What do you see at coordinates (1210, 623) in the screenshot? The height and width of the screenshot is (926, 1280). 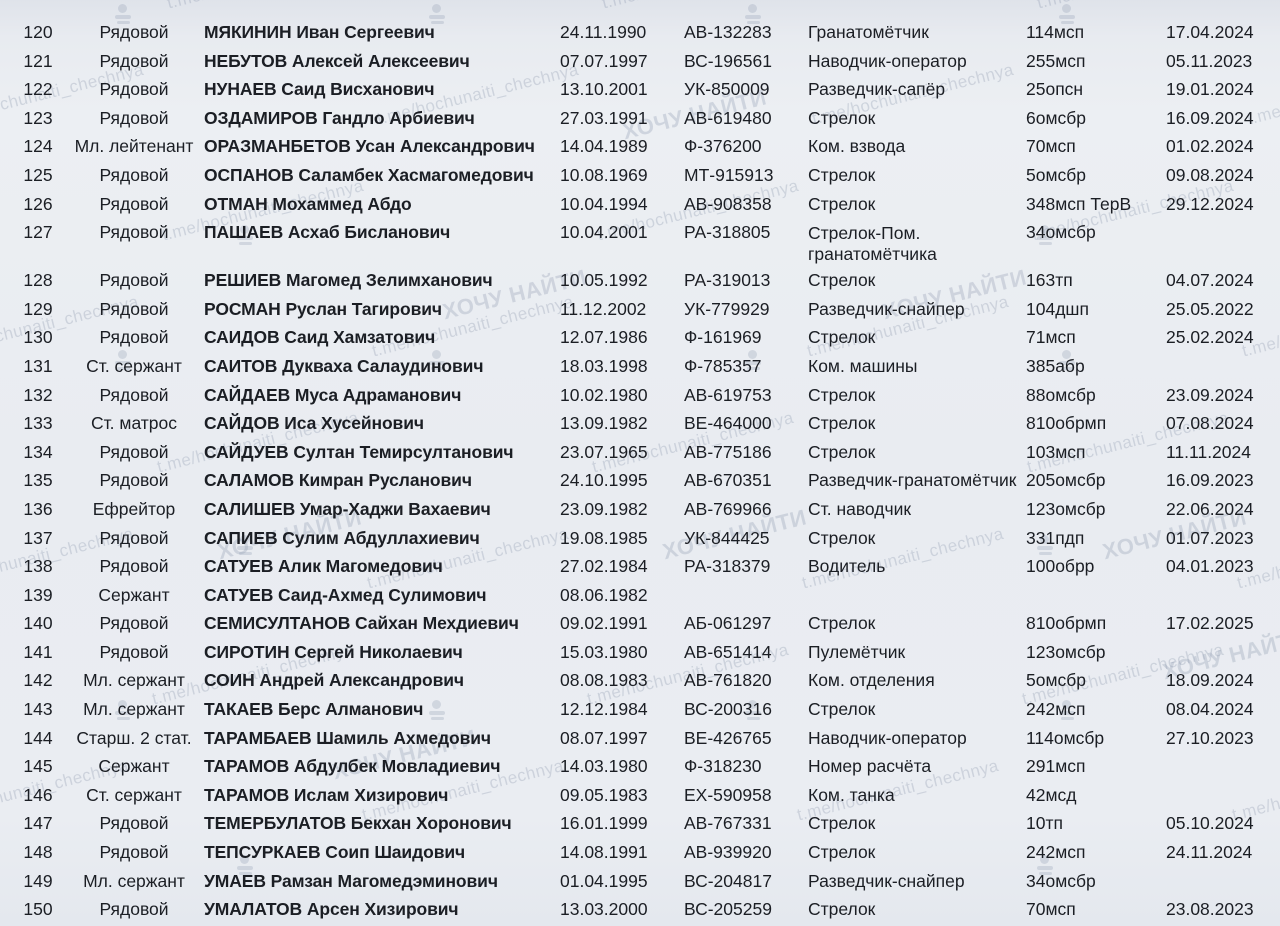 I see `row-date: 17.02.2025` at bounding box center [1210, 623].